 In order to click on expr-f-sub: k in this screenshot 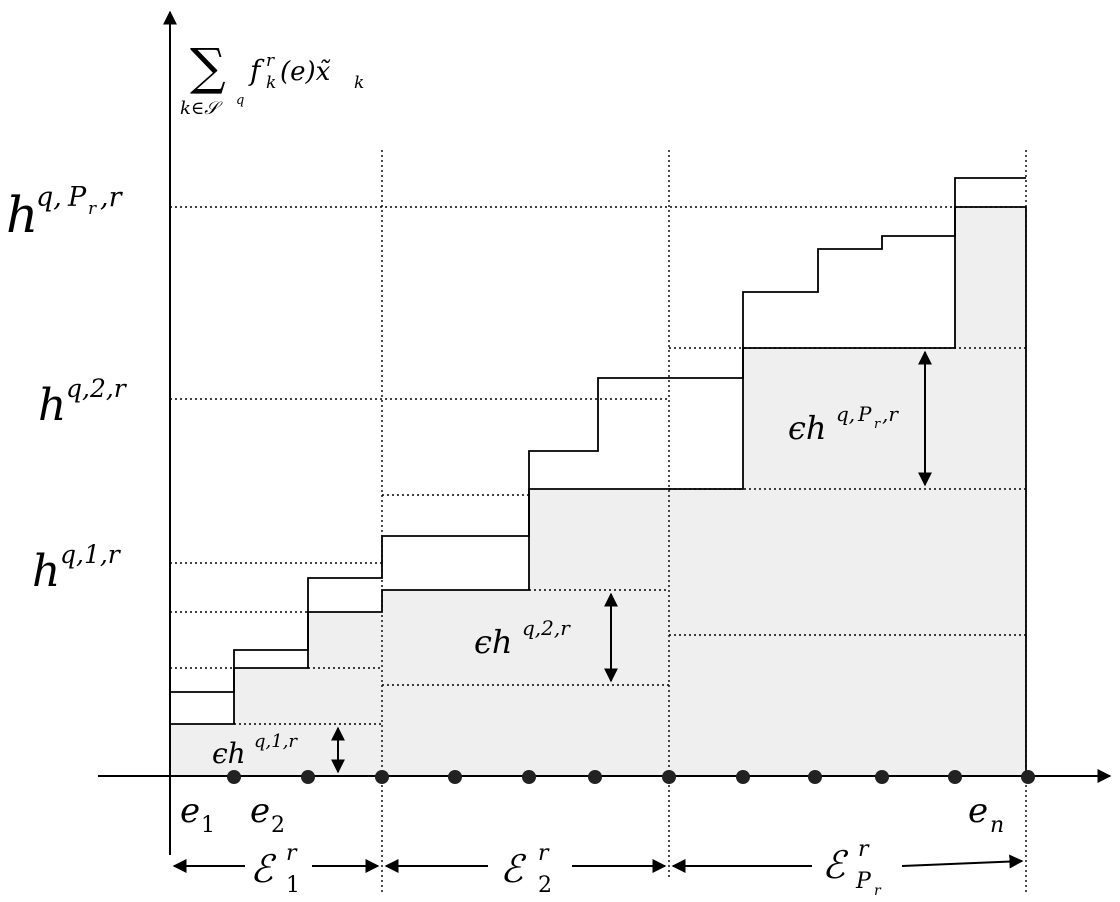, I will do `click(271, 83)`.